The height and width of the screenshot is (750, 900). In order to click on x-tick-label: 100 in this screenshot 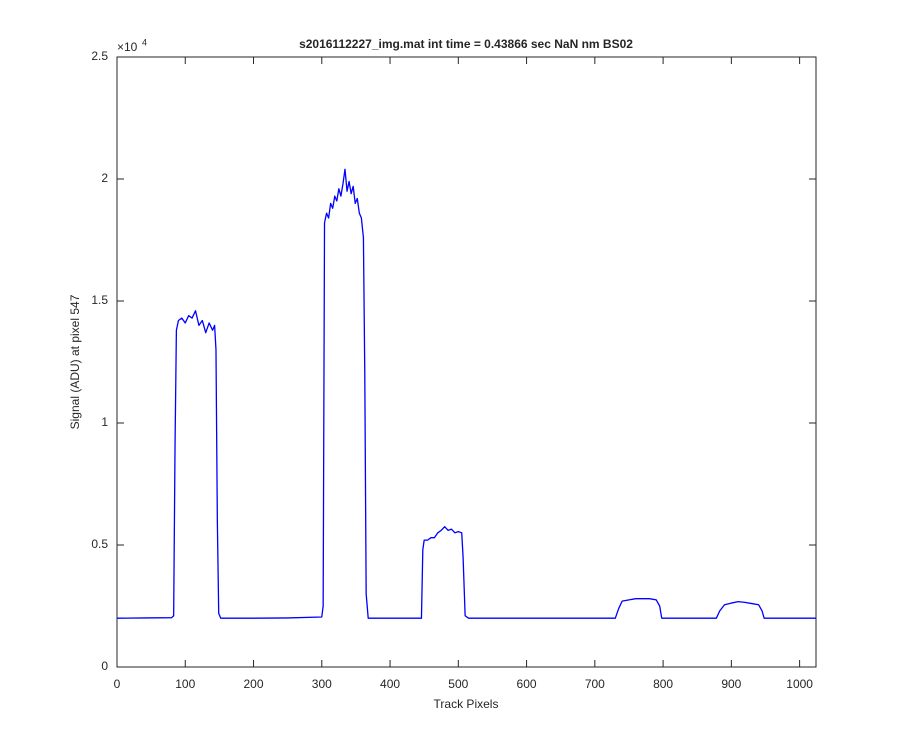, I will do `click(185, 684)`.